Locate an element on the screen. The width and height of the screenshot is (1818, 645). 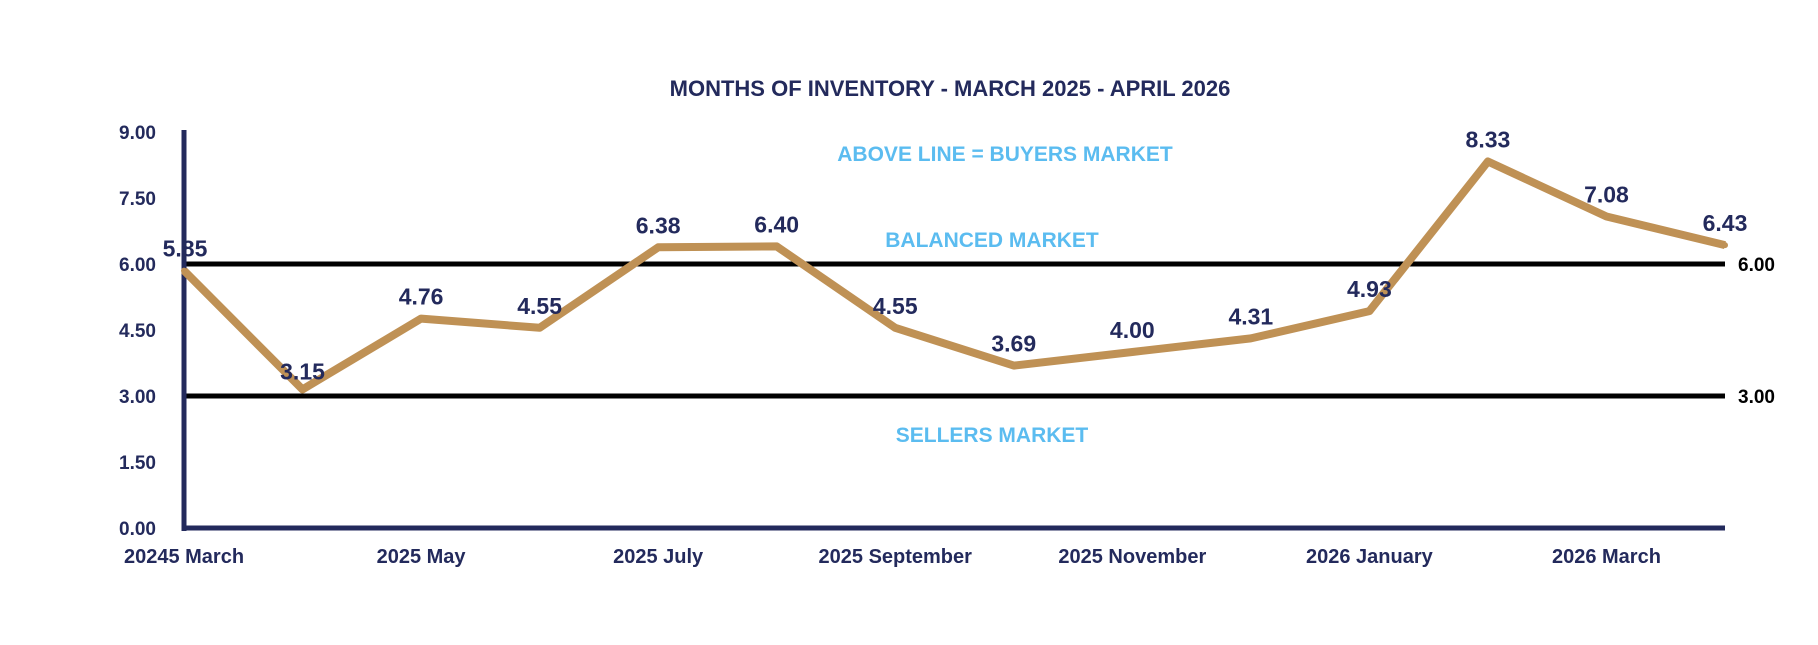
data-label: 8.33 is located at coordinates (1488, 139).